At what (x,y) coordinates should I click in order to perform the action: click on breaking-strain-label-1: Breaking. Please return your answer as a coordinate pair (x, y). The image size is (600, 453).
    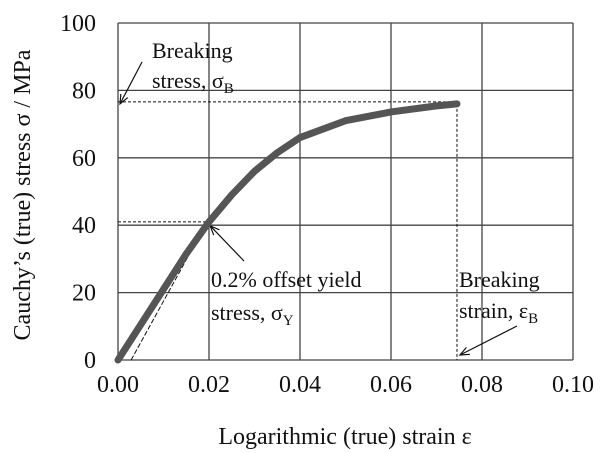
    Looking at the image, I should click on (499, 279).